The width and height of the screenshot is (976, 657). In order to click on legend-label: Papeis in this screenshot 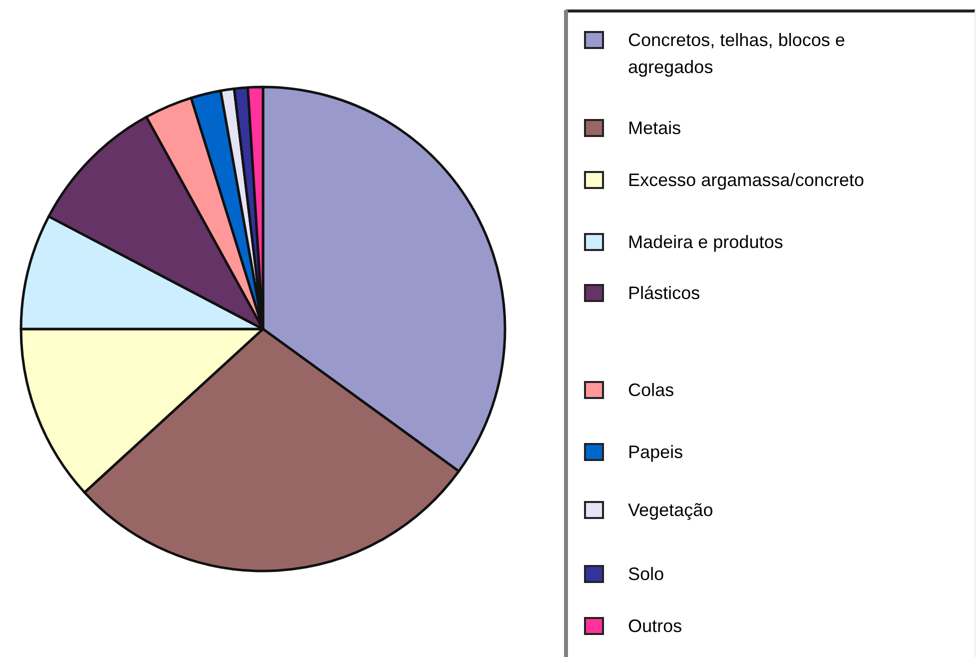, I will do `click(656, 452)`.